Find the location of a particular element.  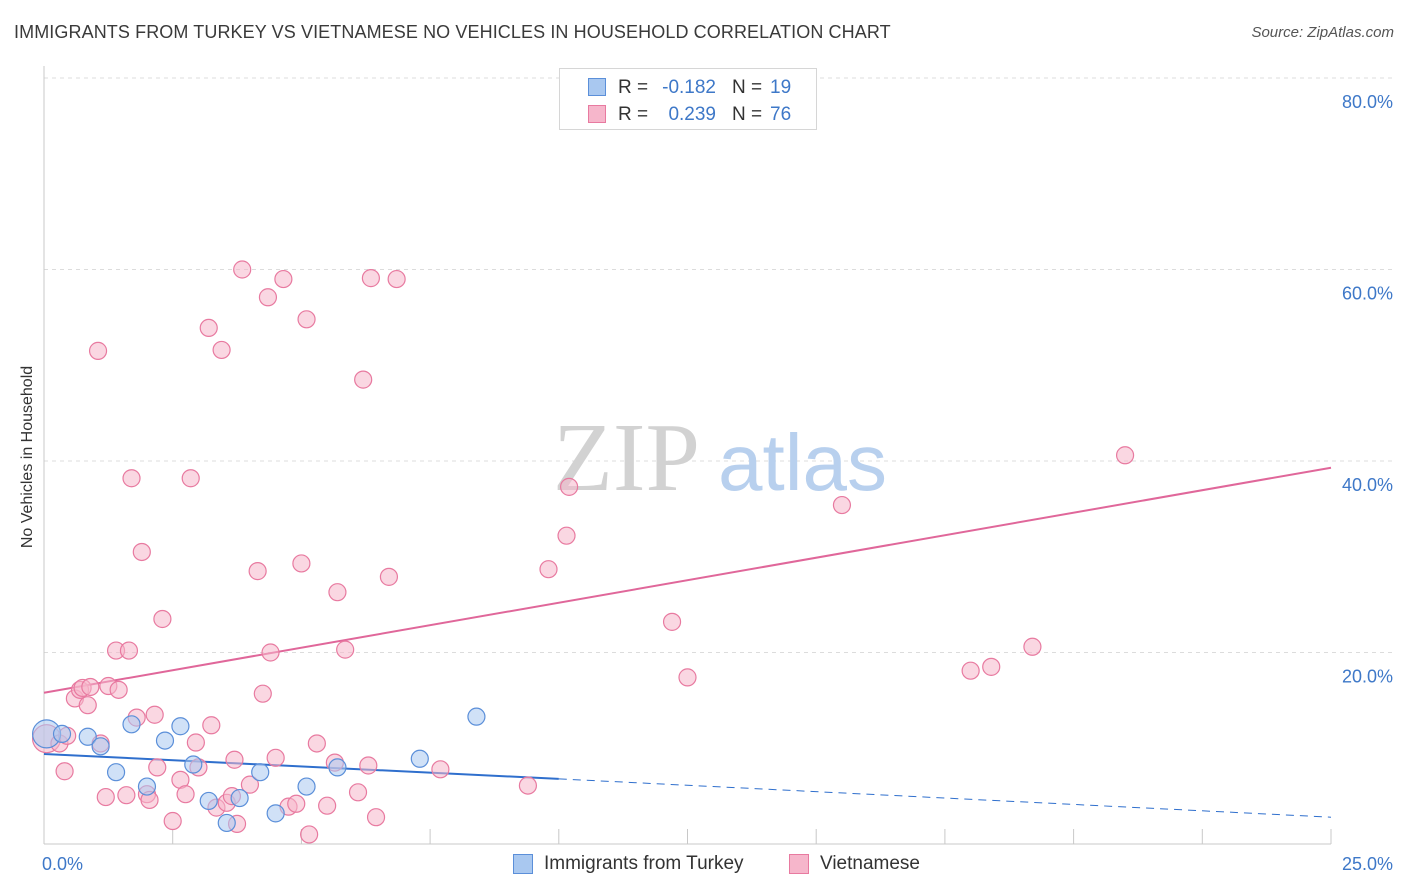

watermark: ZIP atlas is located at coordinates (720, 458).